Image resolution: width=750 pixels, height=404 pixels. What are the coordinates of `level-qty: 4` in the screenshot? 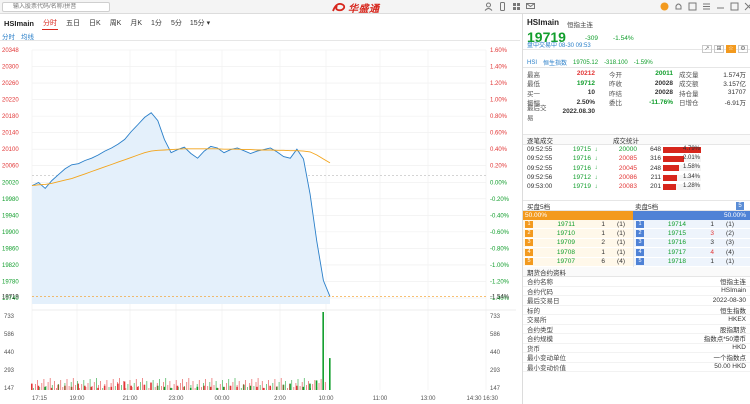 It's located at (712, 252).